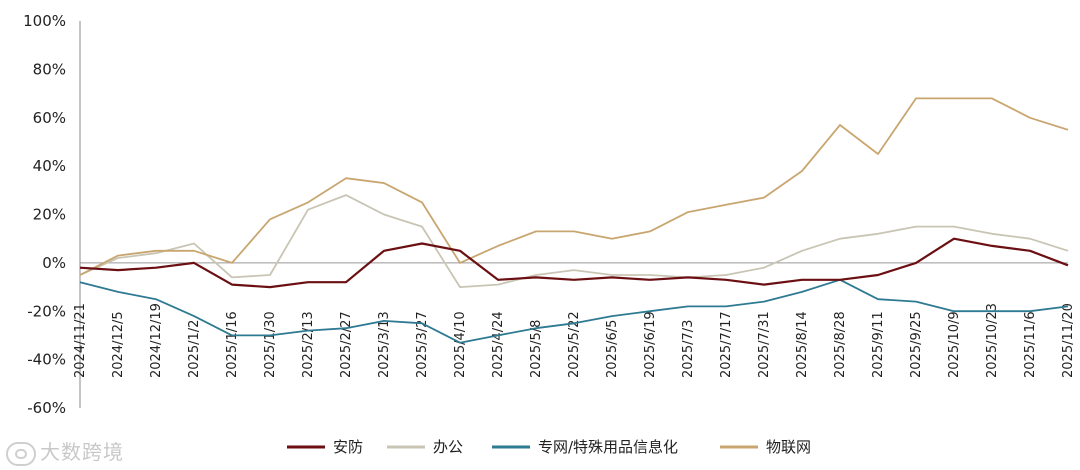 This screenshot has height=470, width=1080. I want to click on y-tick-label: 80%, so click(49, 69).